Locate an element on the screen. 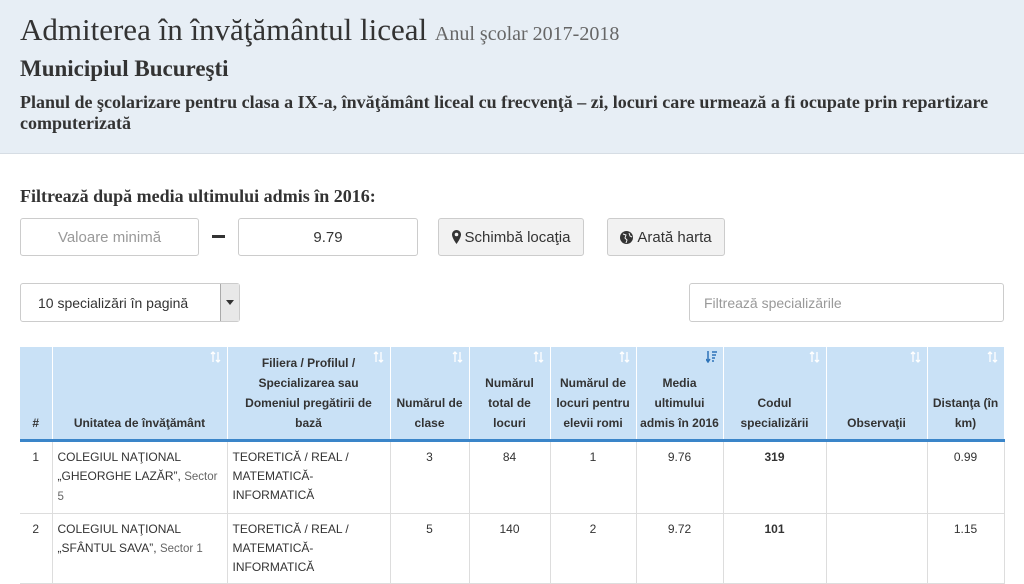 Image resolution: width=1024 pixels, height=584 pixels. column-header: Distanţa (în km) is located at coordinates (966, 394).